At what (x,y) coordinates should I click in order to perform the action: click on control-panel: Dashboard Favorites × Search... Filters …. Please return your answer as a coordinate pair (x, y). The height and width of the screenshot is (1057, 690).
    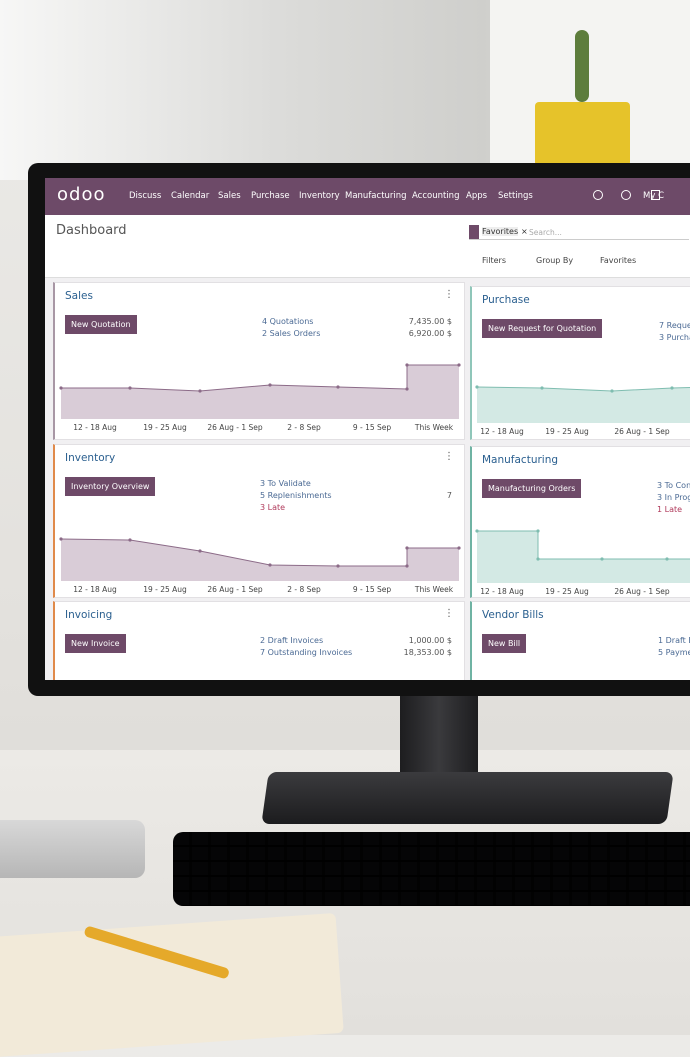
    Looking at the image, I should click on (367, 246).